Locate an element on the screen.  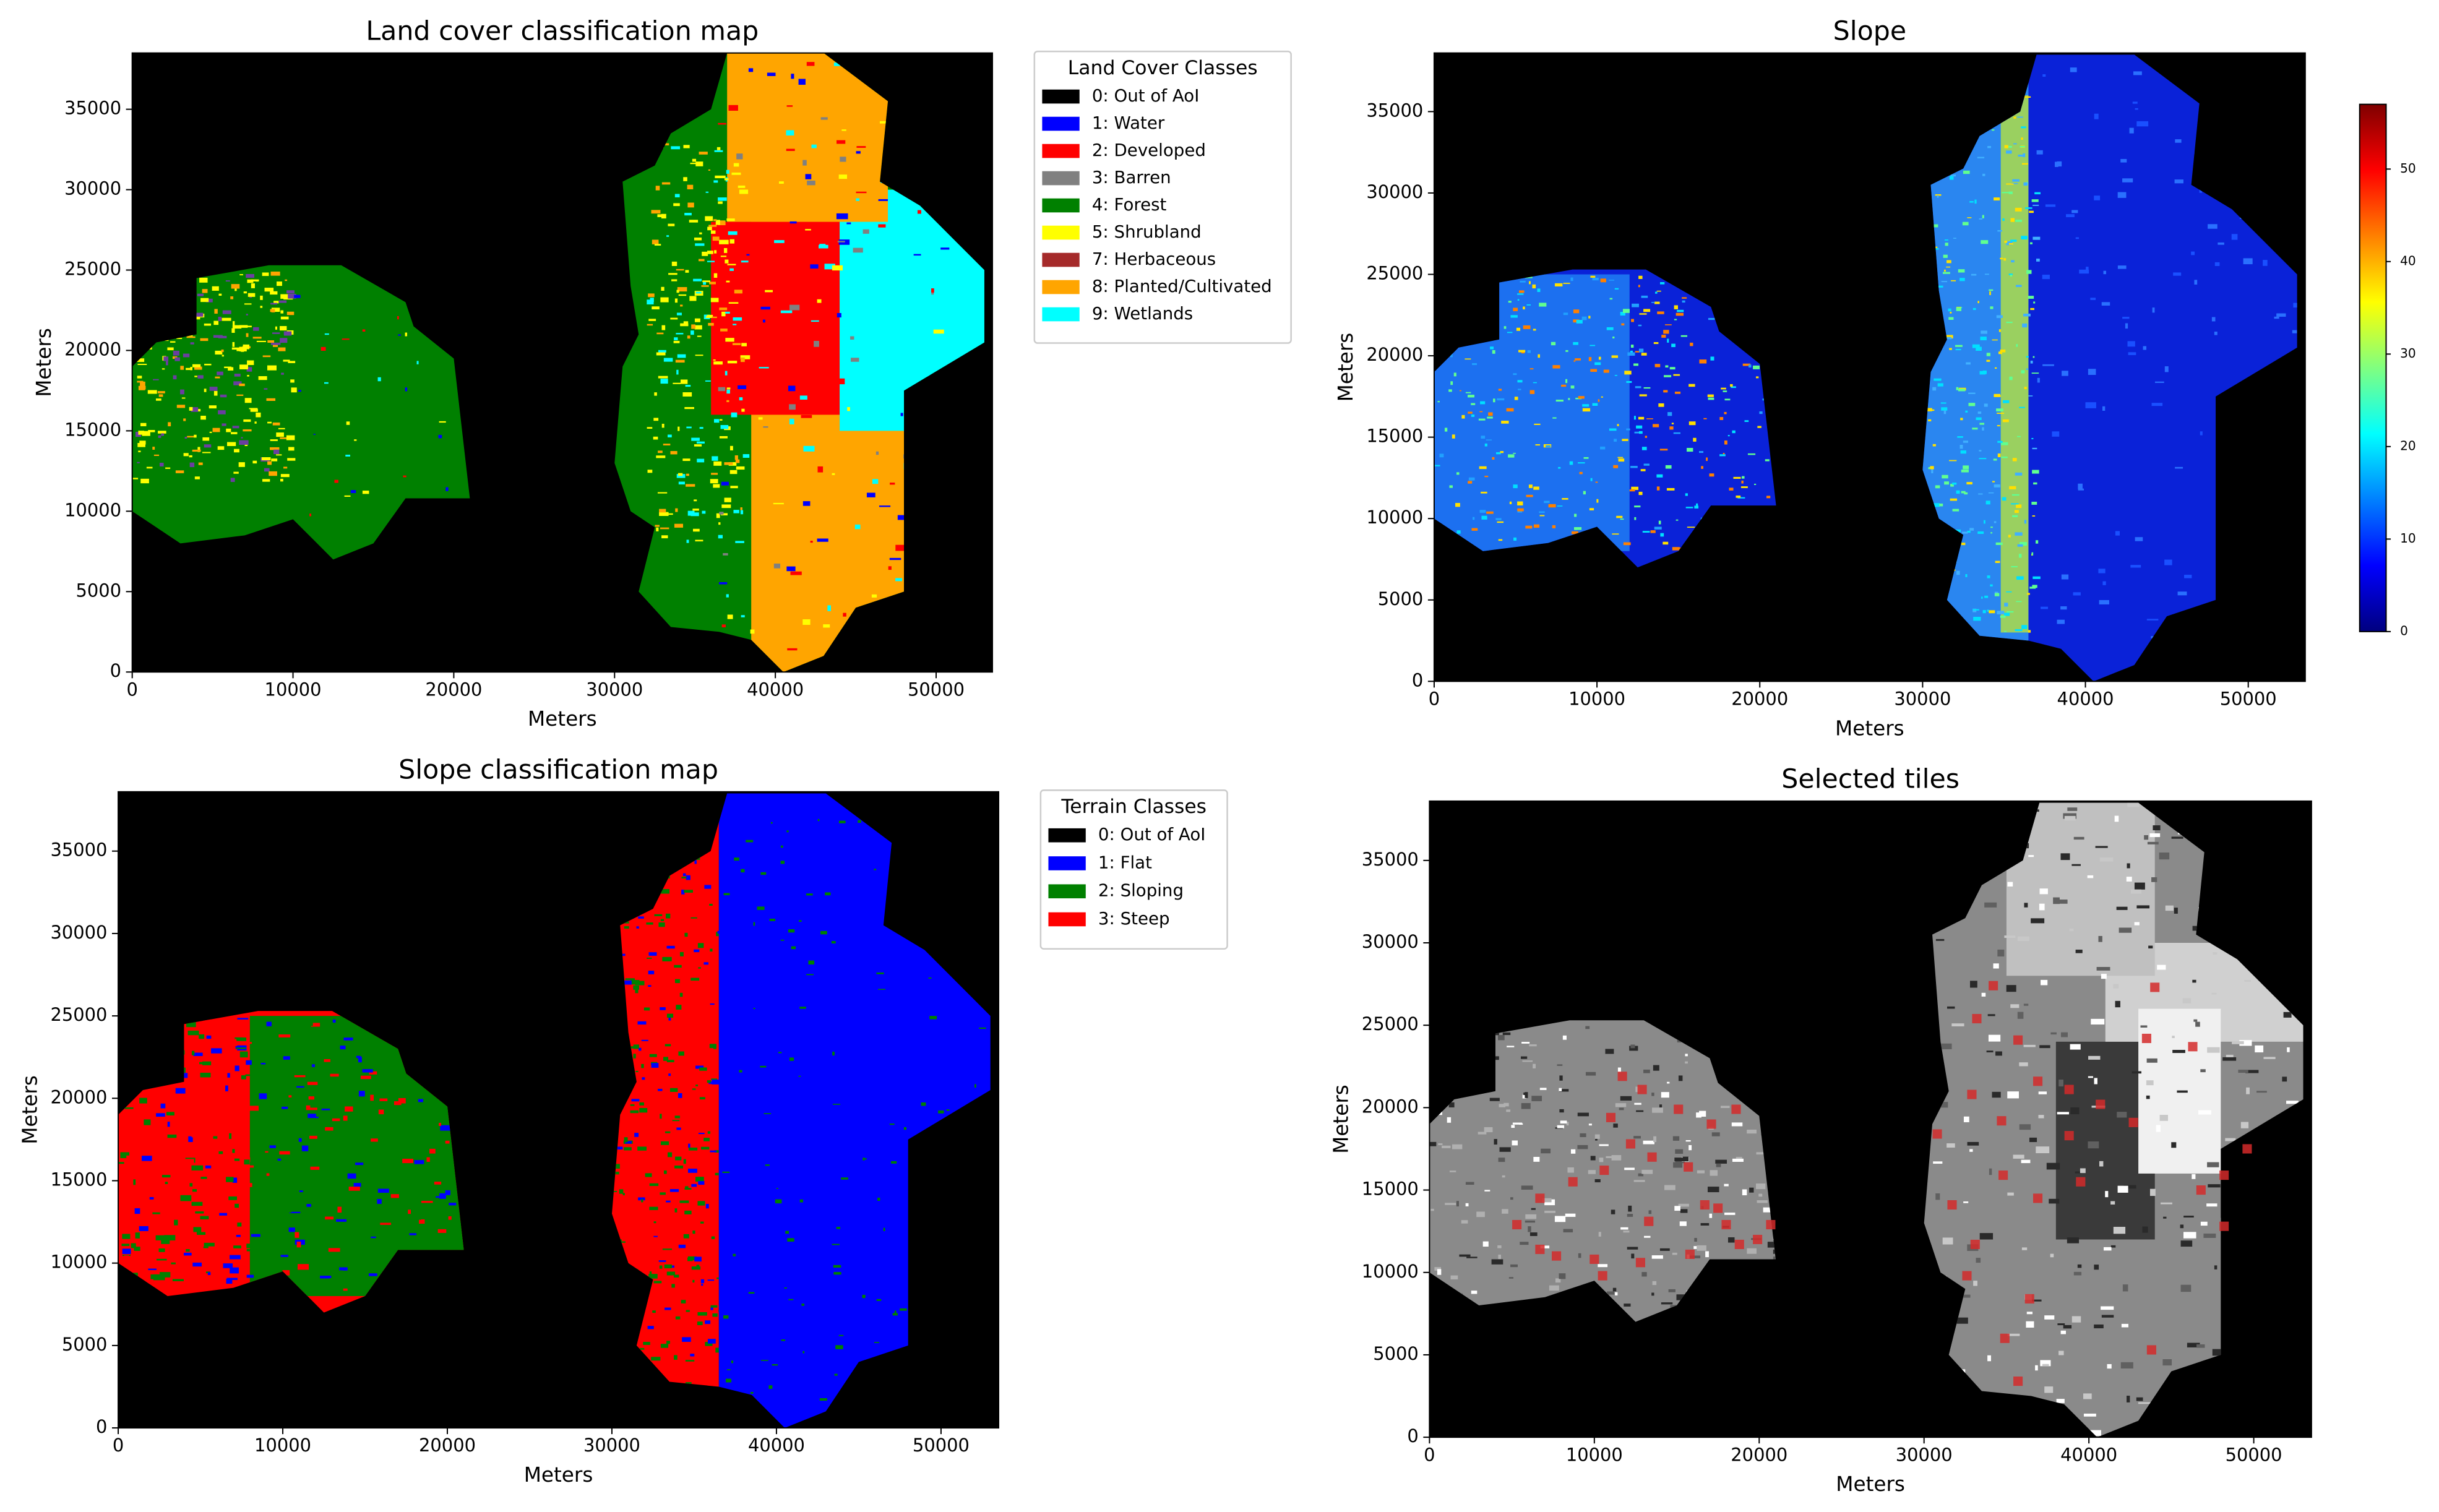
colorbar-tick-label: 0 is located at coordinates (2404, 630).